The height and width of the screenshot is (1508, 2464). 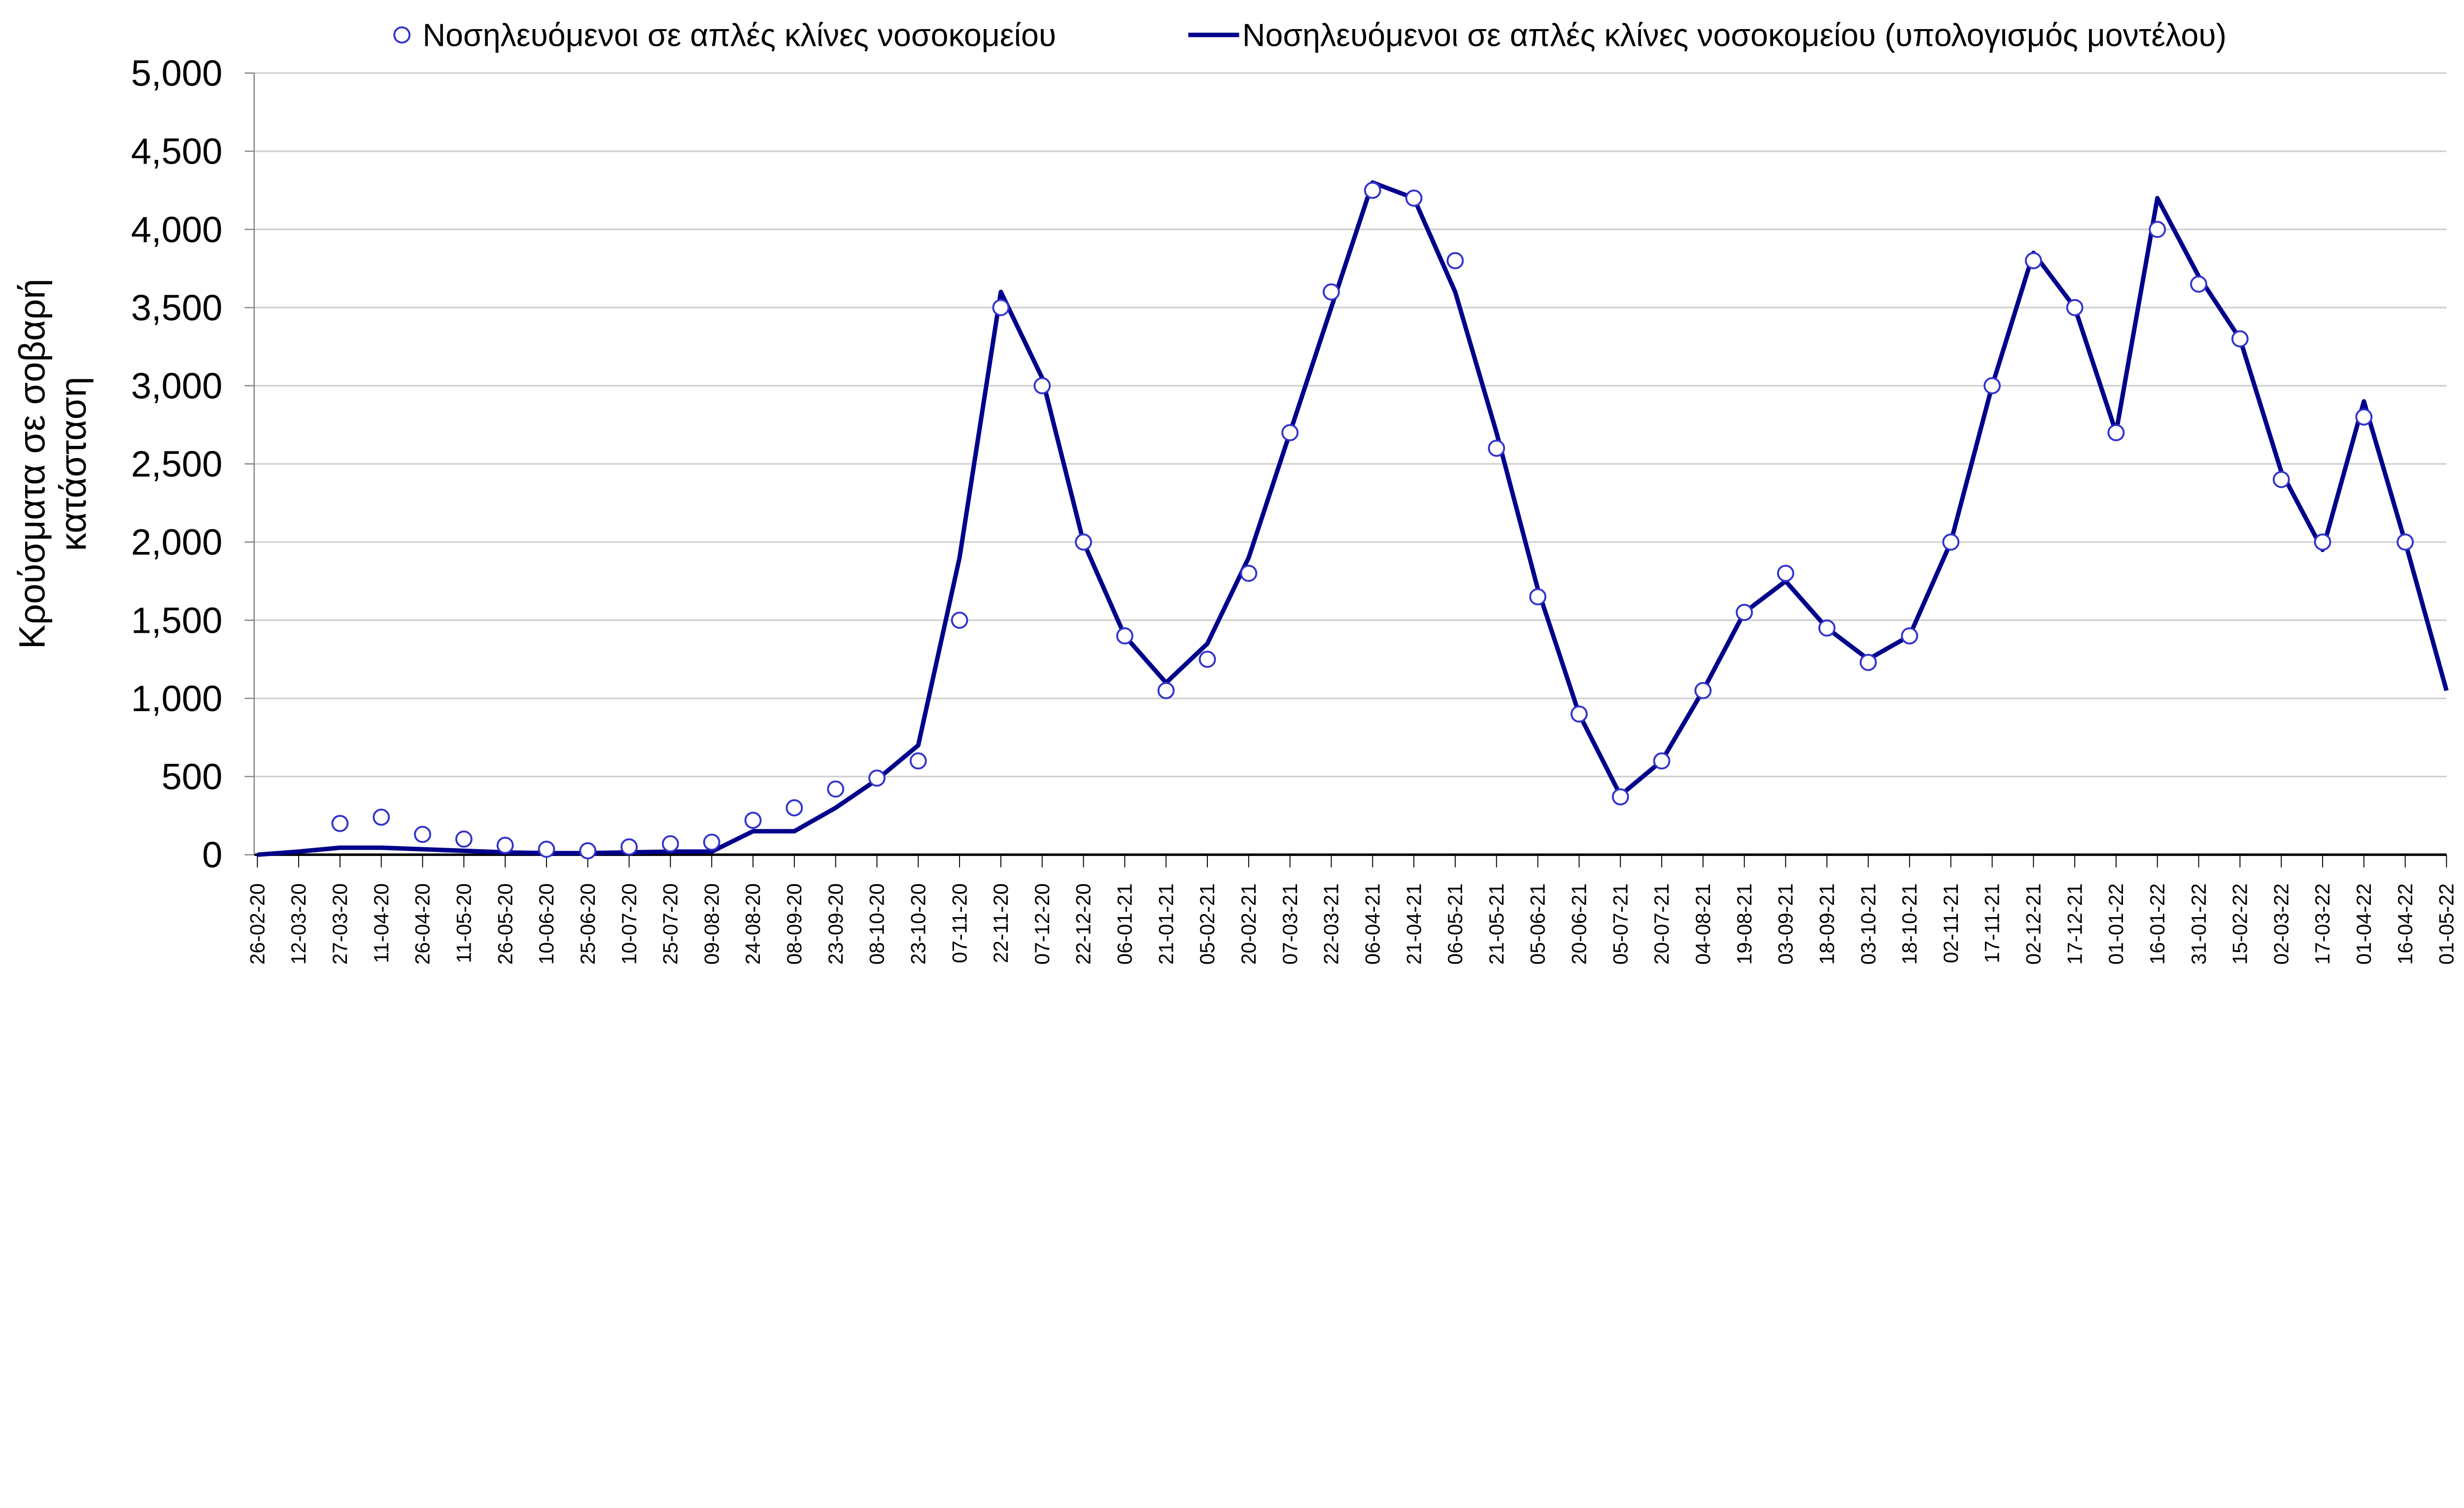 What do you see at coordinates (2405, 923) in the screenshot?
I see `x-tick-label: 16-04-22` at bounding box center [2405, 923].